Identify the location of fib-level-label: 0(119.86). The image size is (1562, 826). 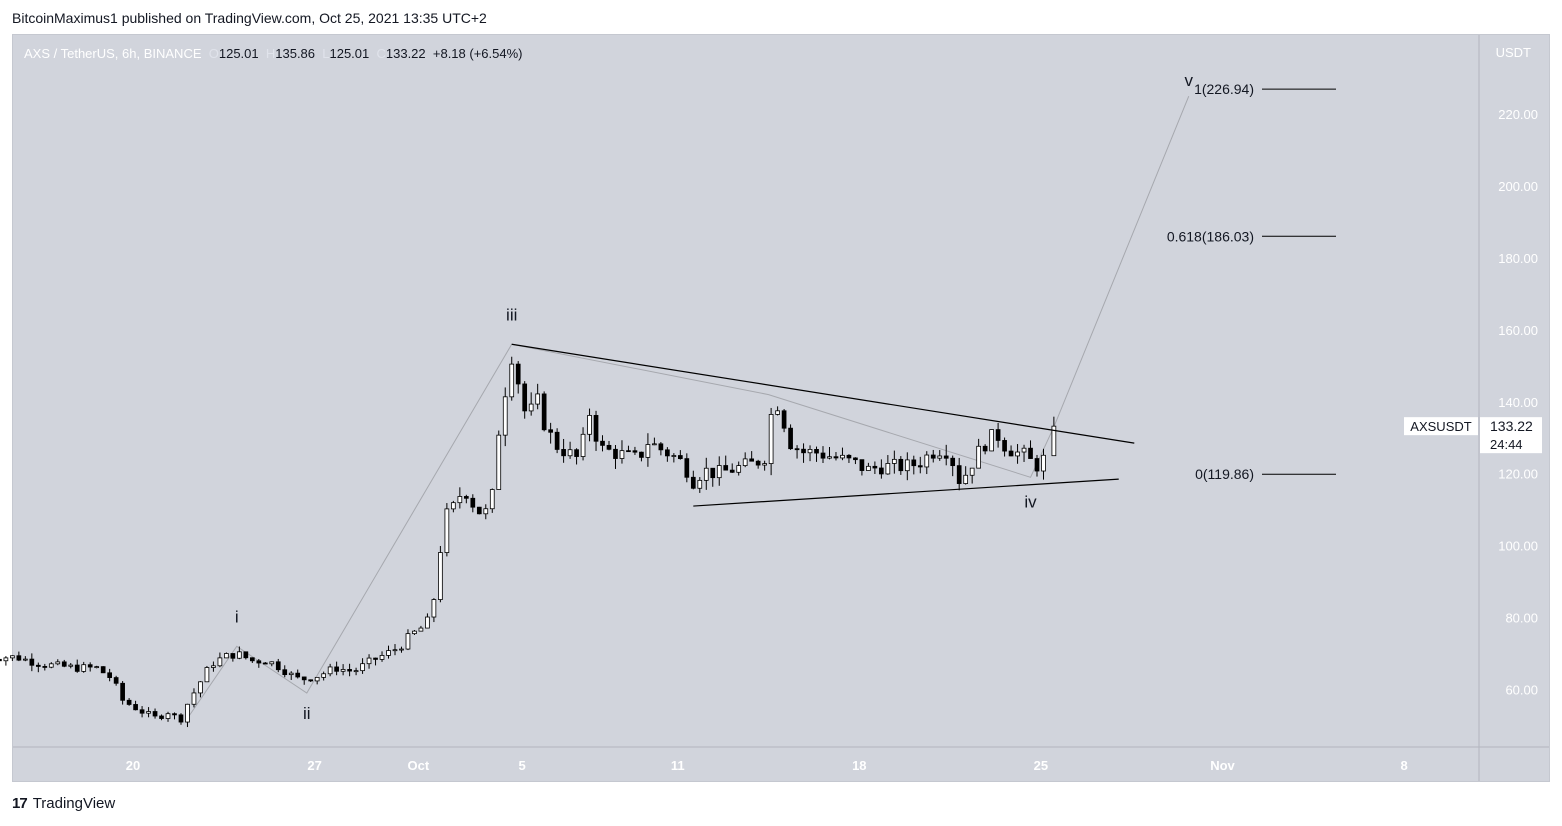
(1224, 474).